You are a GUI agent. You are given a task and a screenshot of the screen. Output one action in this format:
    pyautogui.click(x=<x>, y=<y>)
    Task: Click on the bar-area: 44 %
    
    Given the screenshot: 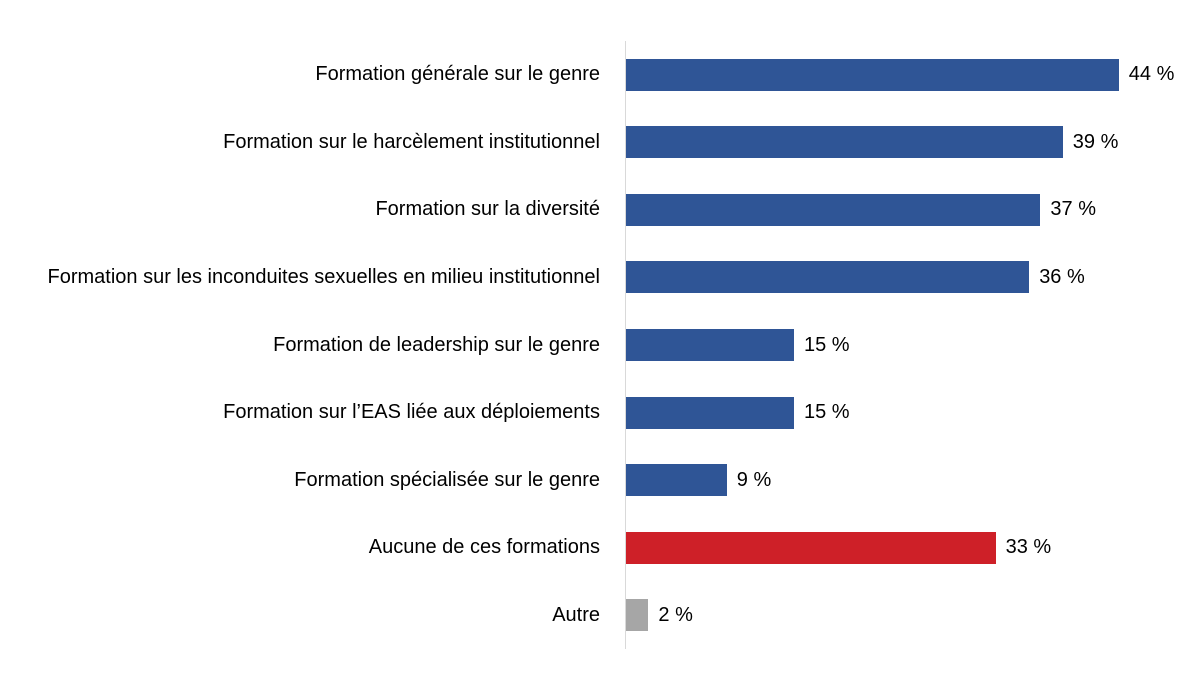 What is the action you would take?
    pyautogui.click(x=913, y=74)
    